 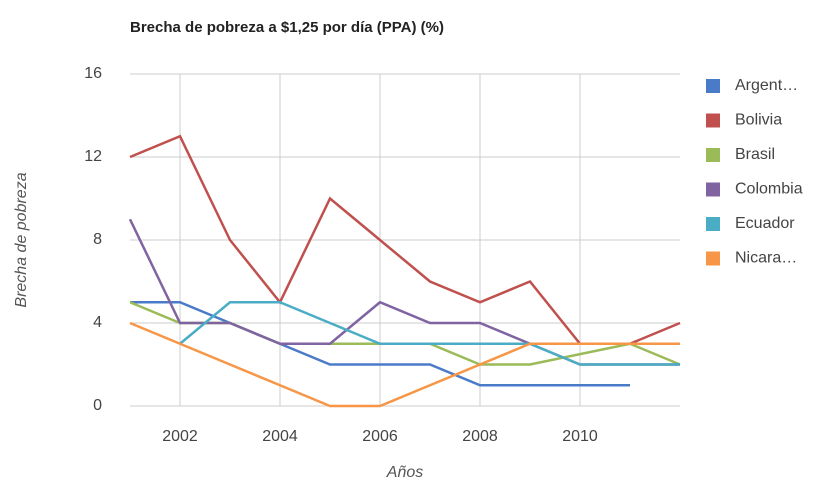 What do you see at coordinates (580, 436) in the screenshot?
I see `x-tick-label: 2010` at bounding box center [580, 436].